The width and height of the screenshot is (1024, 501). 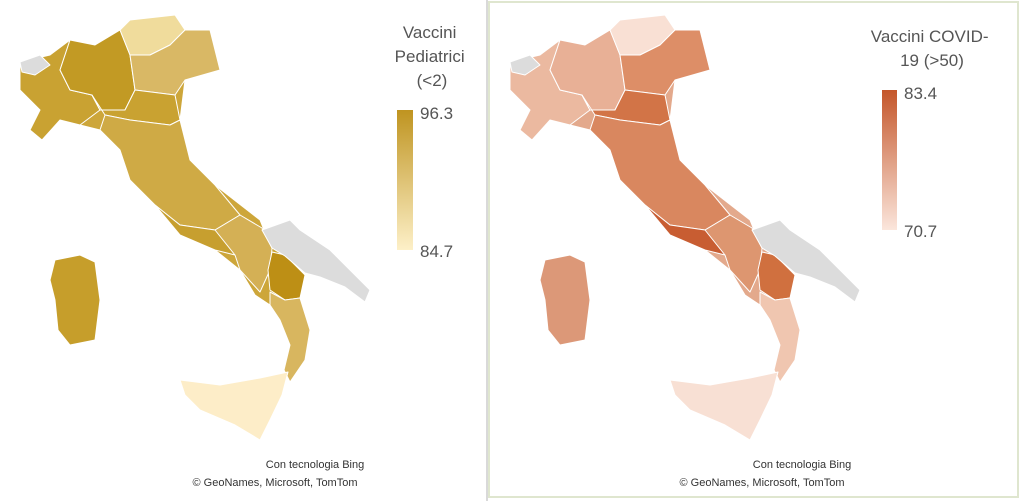 What do you see at coordinates (920, 93) in the screenshot?
I see `legend-max: 83.4` at bounding box center [920, 93].